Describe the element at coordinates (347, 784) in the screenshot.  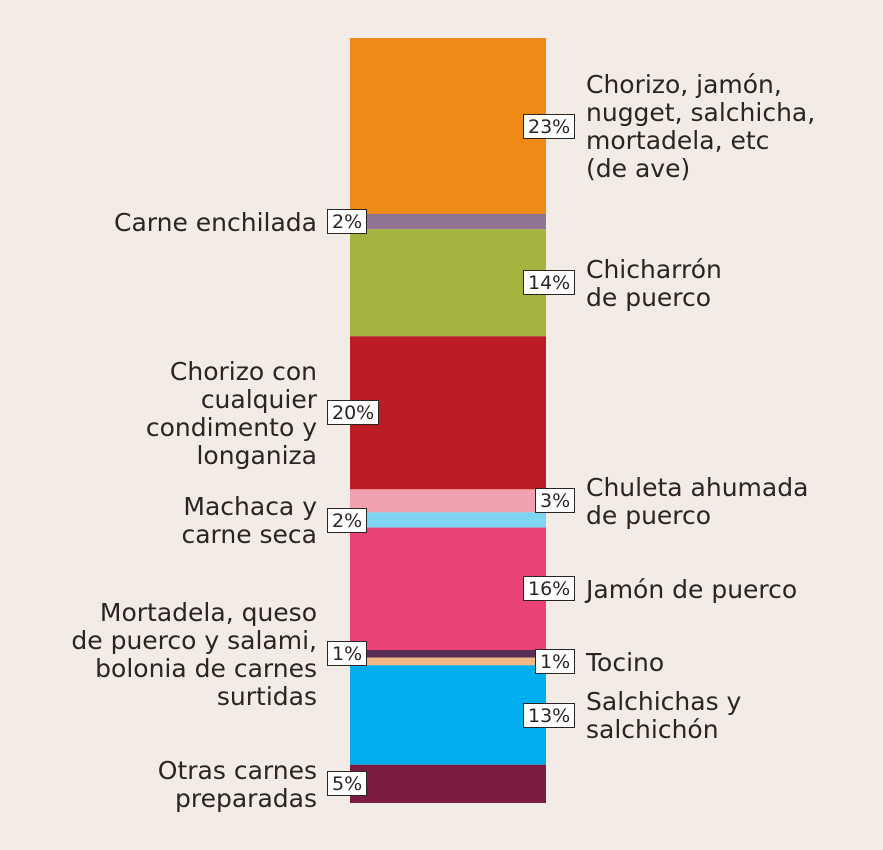
I see `data-label: 5%` at that location.